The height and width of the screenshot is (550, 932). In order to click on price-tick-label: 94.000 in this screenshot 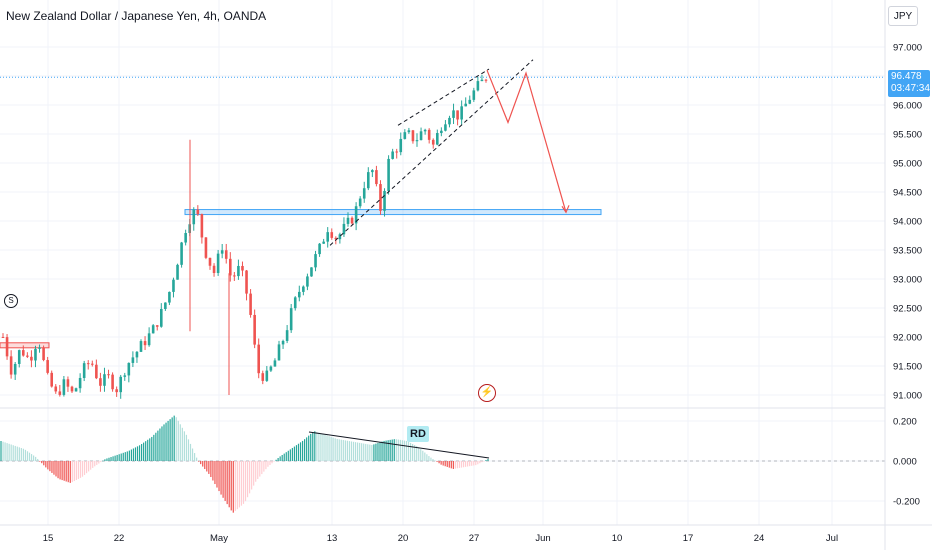, I will do `click(907, 222)`.